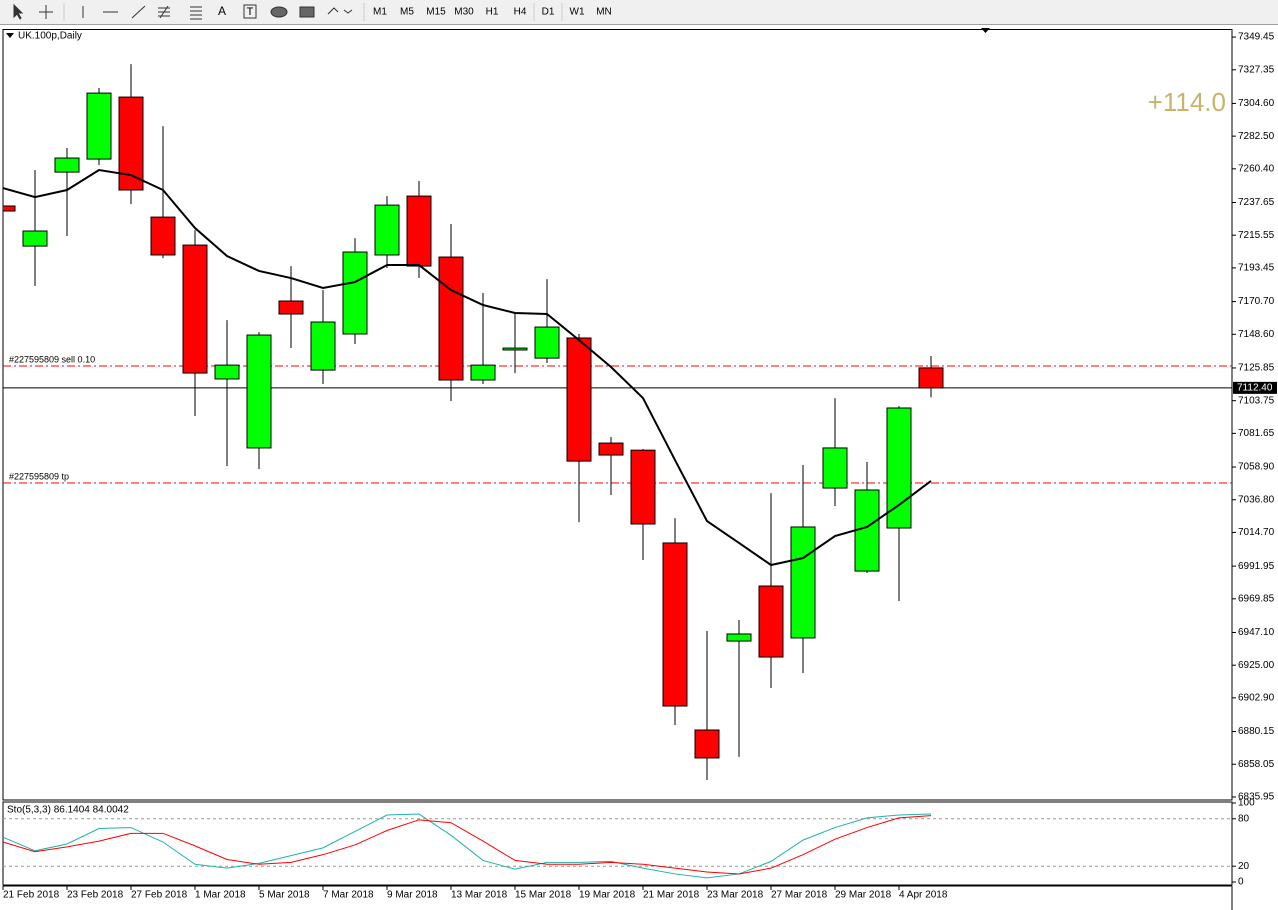 The height and width of the screenshot is (910, 1278). Describe the element at coordinates (18, 11) in the screenshot. I see `cursor-icon` at that location.